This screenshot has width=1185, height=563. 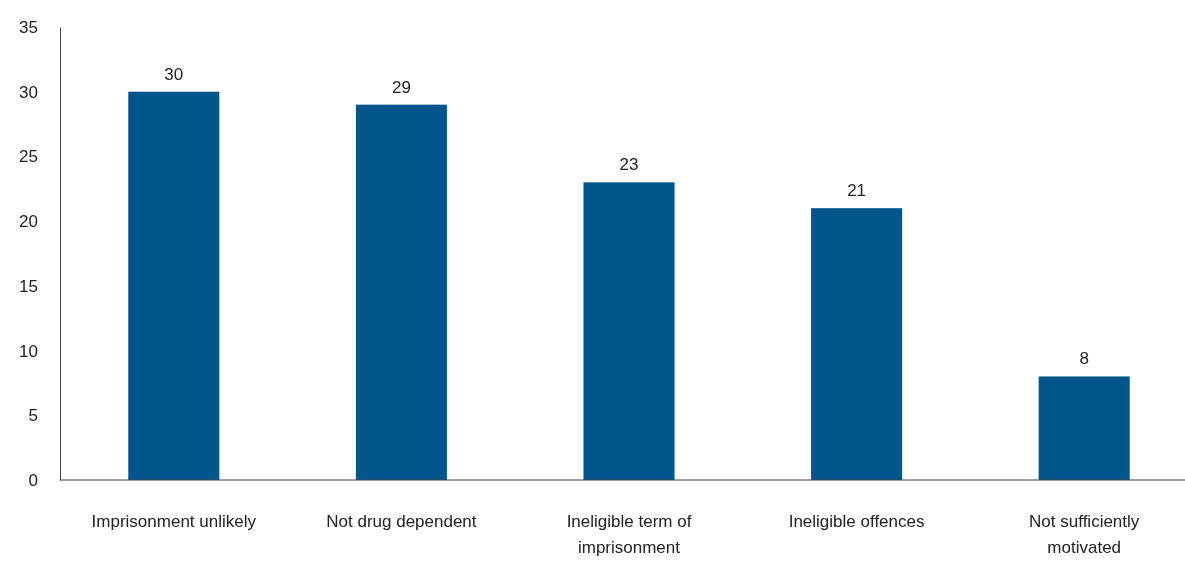 What do you see at coordinates (401, 521) in the screenshot?
I see `x-tick-label: Not drug dependent` at bounding box center [401, 521].